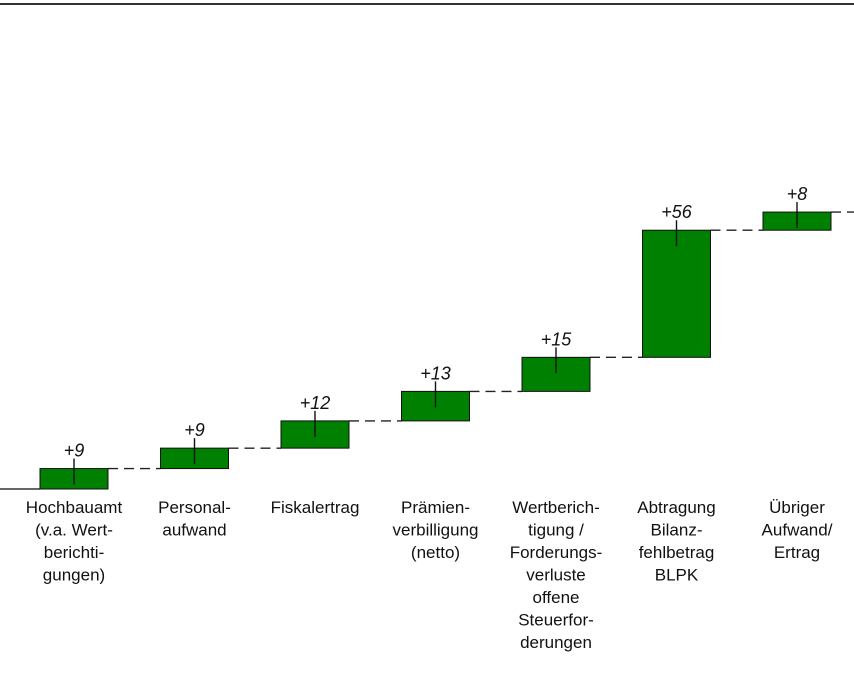  Describe the element at coordinates (556, 552) in the screenshot. I see `category-label-line: Forderungs-` at that location.